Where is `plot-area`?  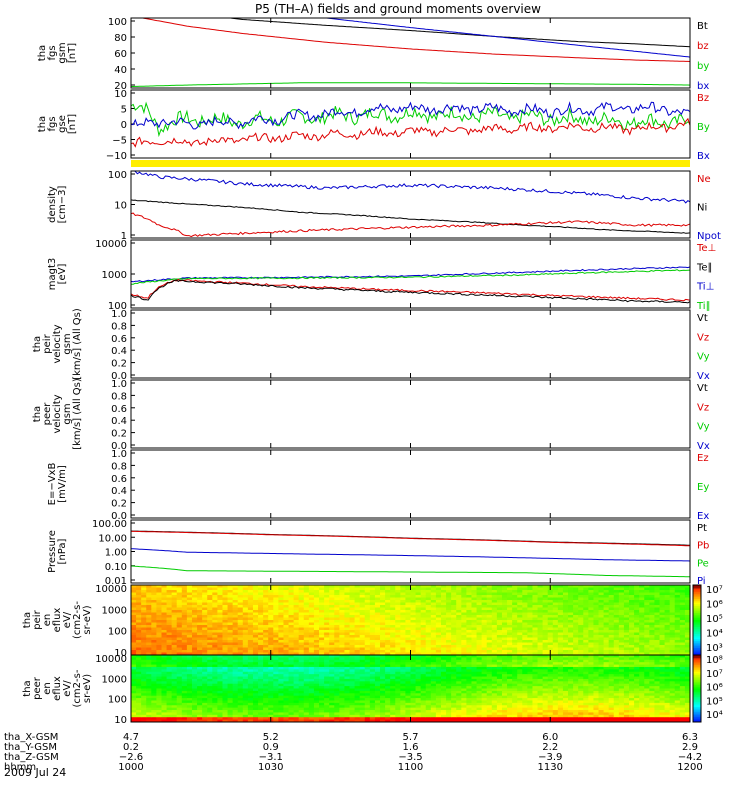
plot-area is located at coordinates (410, 554).